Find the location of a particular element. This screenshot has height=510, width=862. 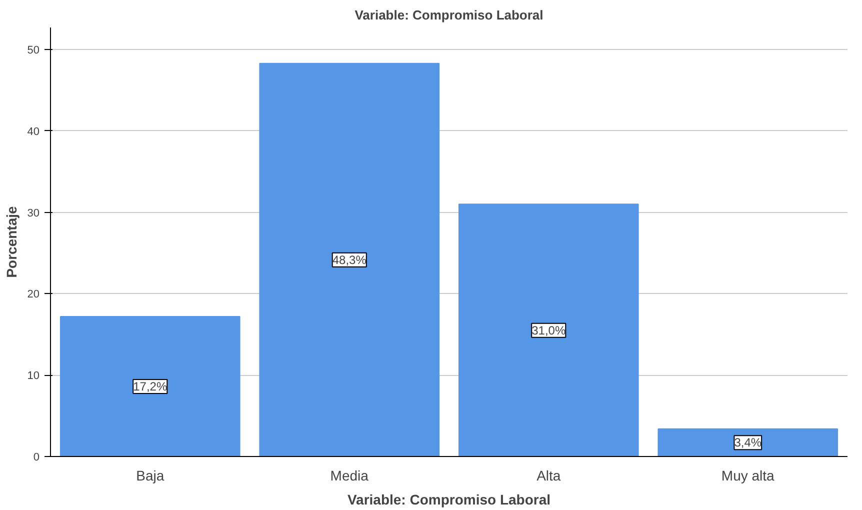

data-label: 48,3% is located at coordinates (349, 259).